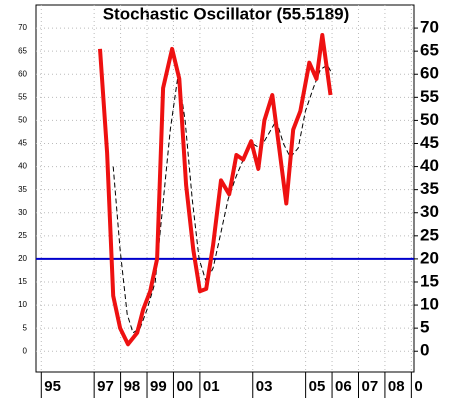  Describe the element at coordinates (264, 386) in the screenshot. I see `x-tick-label: 03` at that location.